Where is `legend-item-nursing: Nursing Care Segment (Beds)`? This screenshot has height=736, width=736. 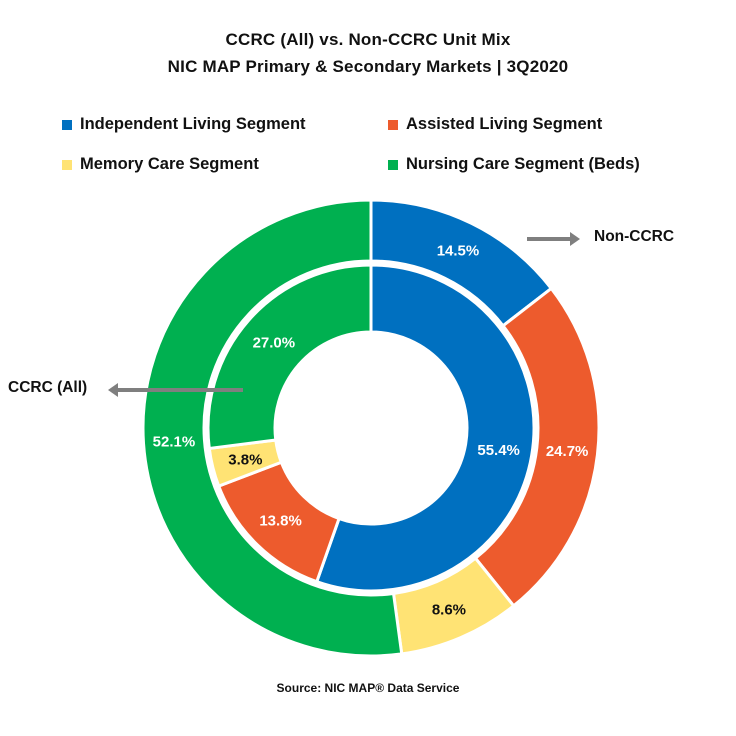 legend-item-nursing: Nursing Care Segment (Beds) is located at coordinates (514, 164).